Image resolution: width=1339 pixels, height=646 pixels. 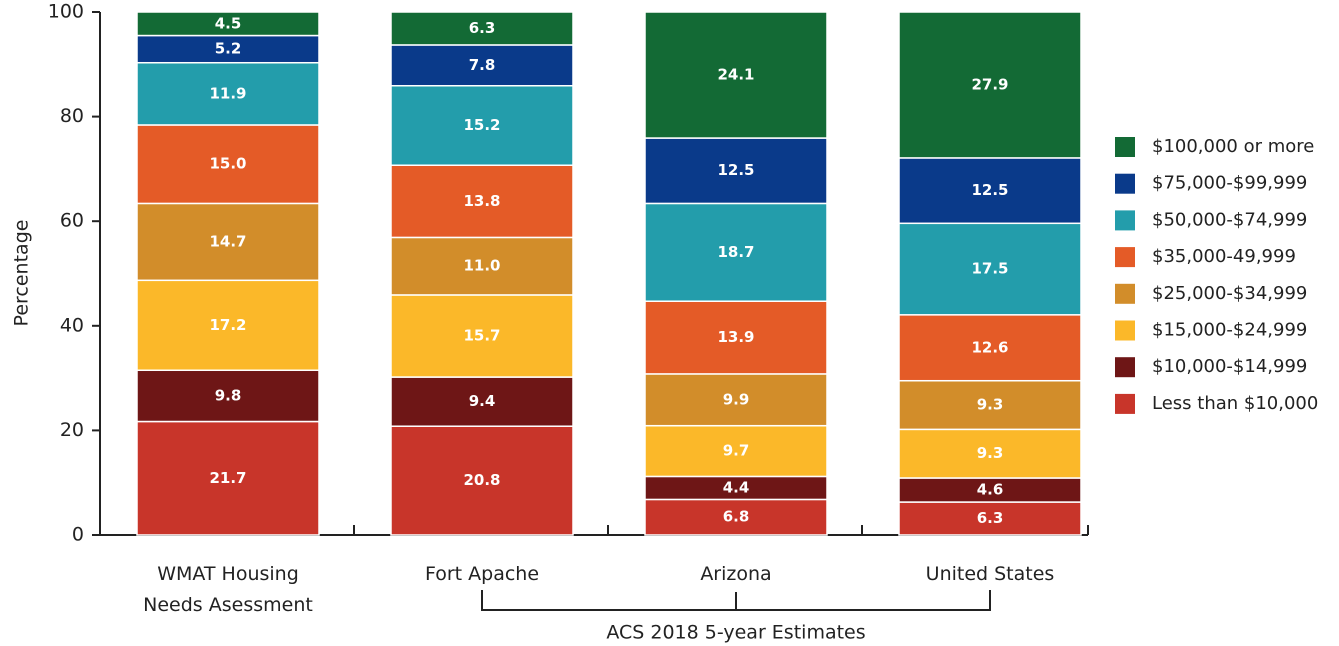 I want to click on data-label: 12.6, so click(x=989, y=347).